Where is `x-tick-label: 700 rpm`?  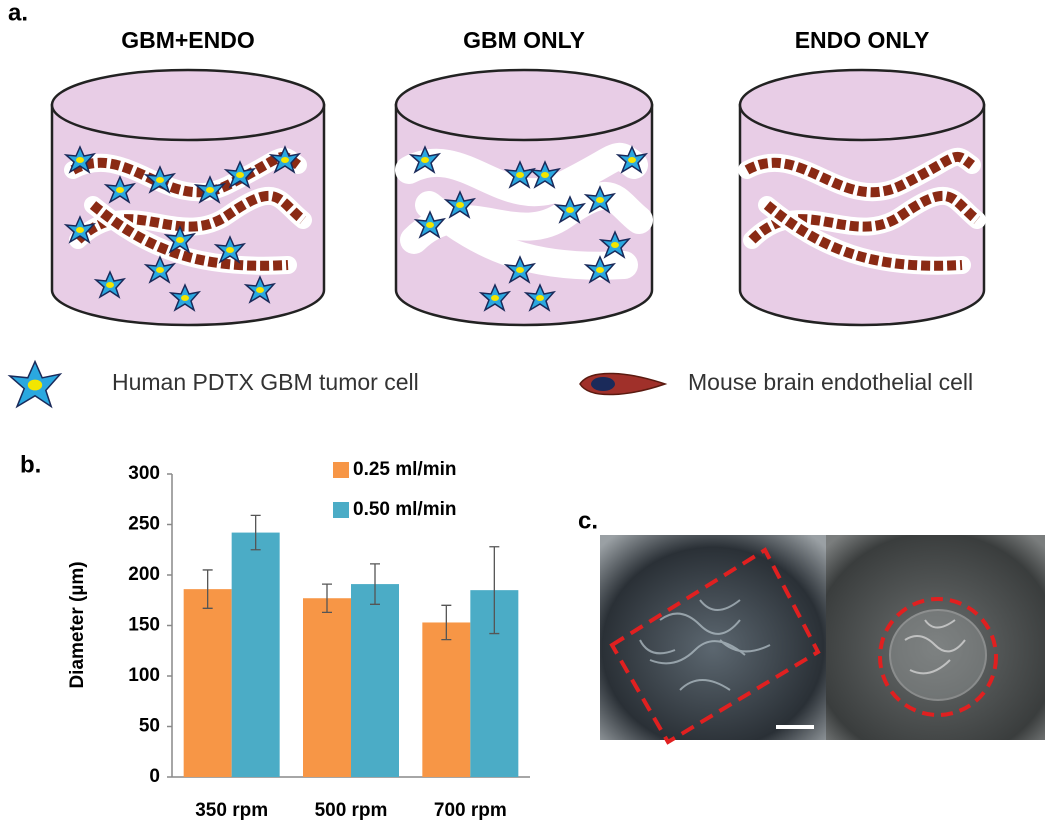
x-tick-label: 700 rpm is located at coordinates (470, 810).